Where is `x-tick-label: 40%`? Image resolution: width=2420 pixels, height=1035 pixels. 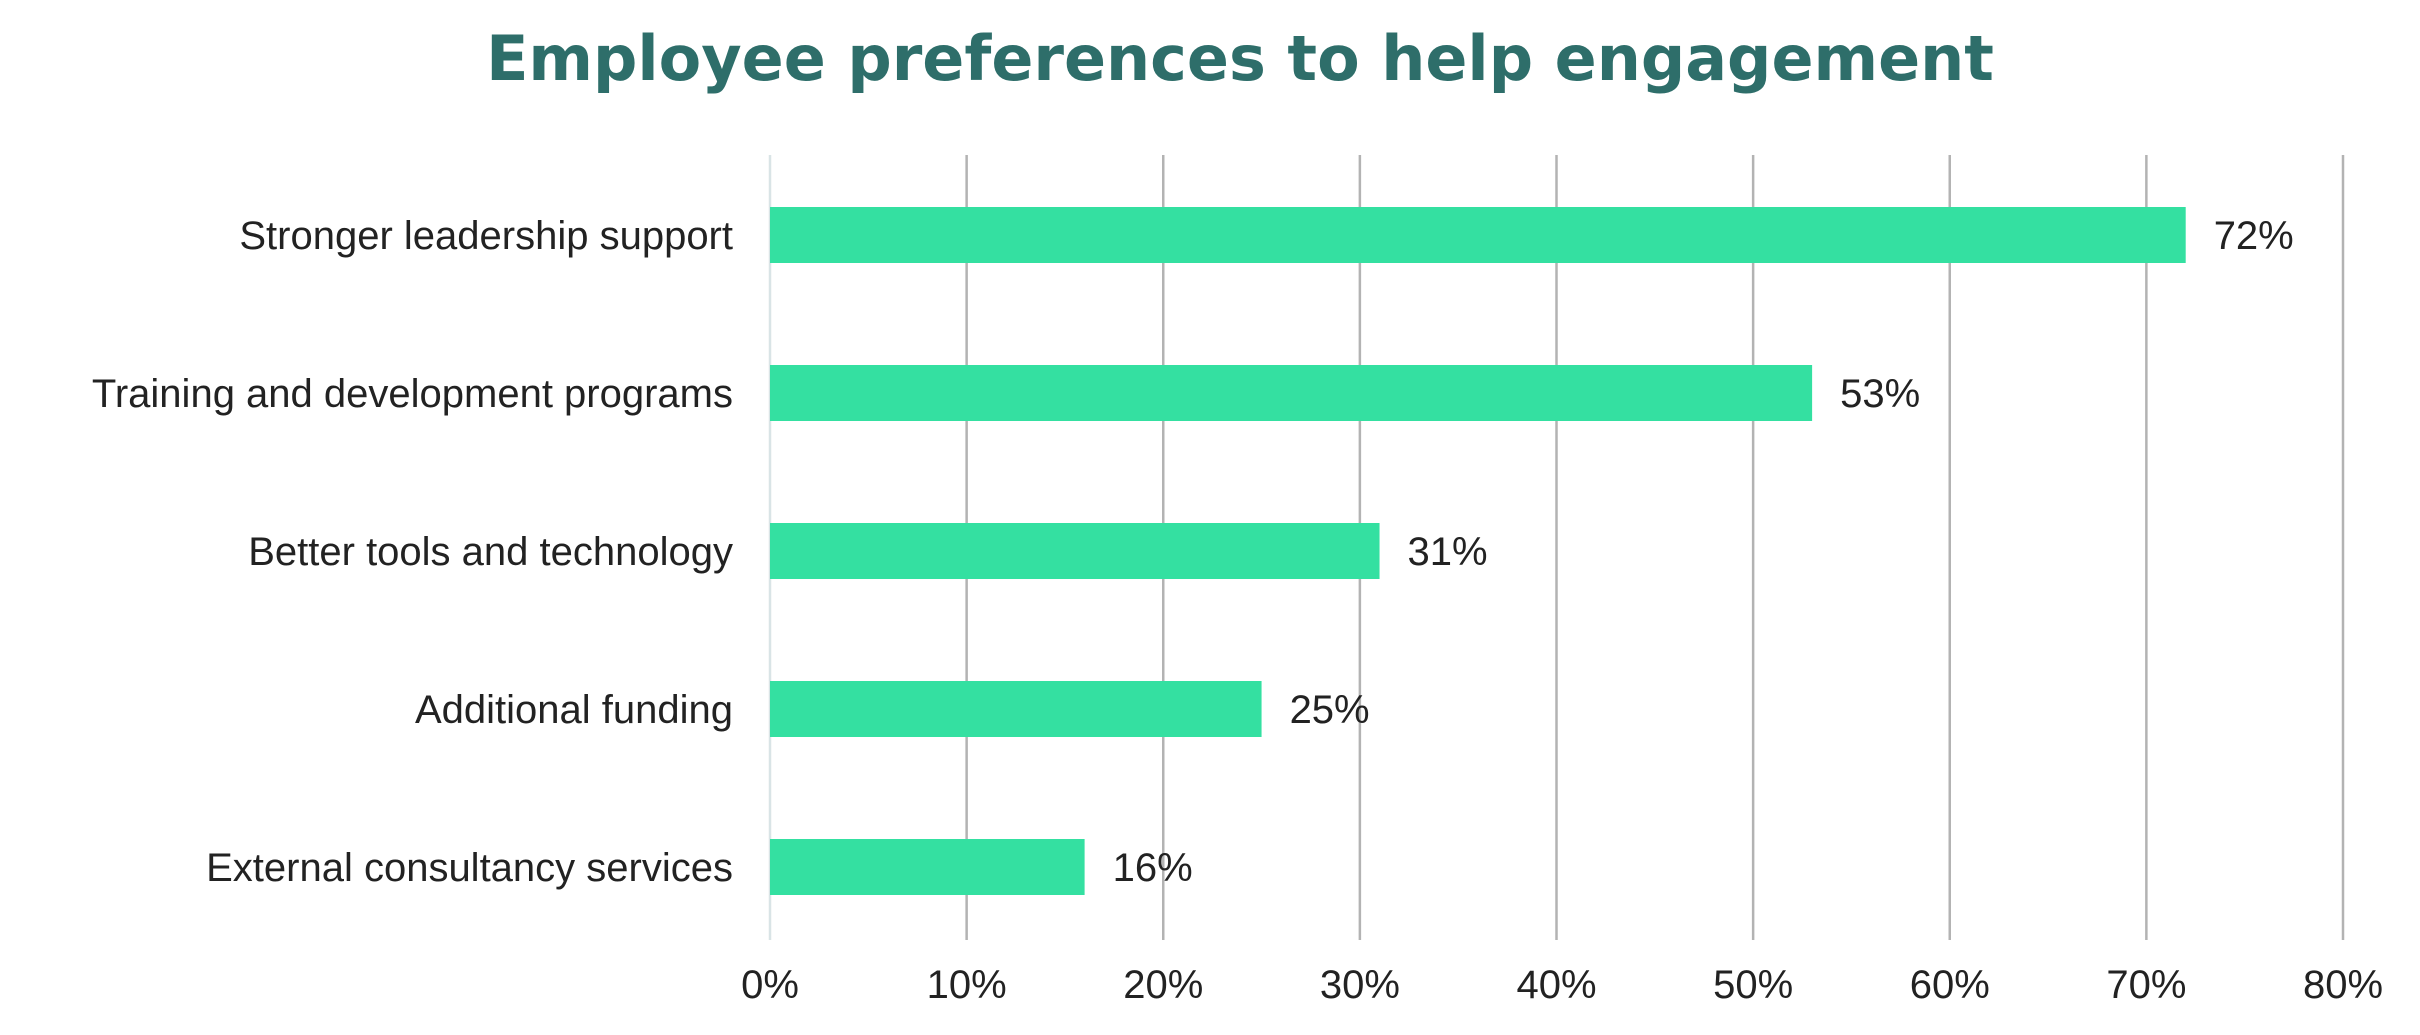 x-tick-label: 40% is located at coordinates (1556, 985).